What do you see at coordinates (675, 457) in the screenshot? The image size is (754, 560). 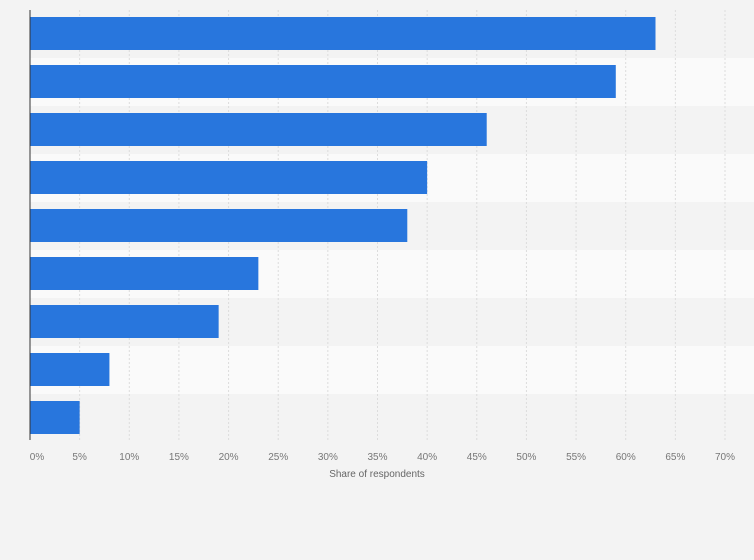 I see `x-tick-label: 65%` at bounding box center [675, 457].